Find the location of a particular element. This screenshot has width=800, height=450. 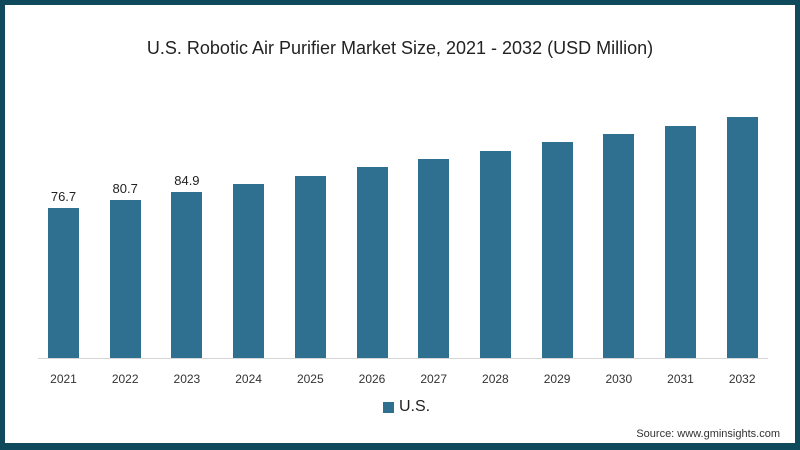

bar-2025 is located at coordinates (310, 266).